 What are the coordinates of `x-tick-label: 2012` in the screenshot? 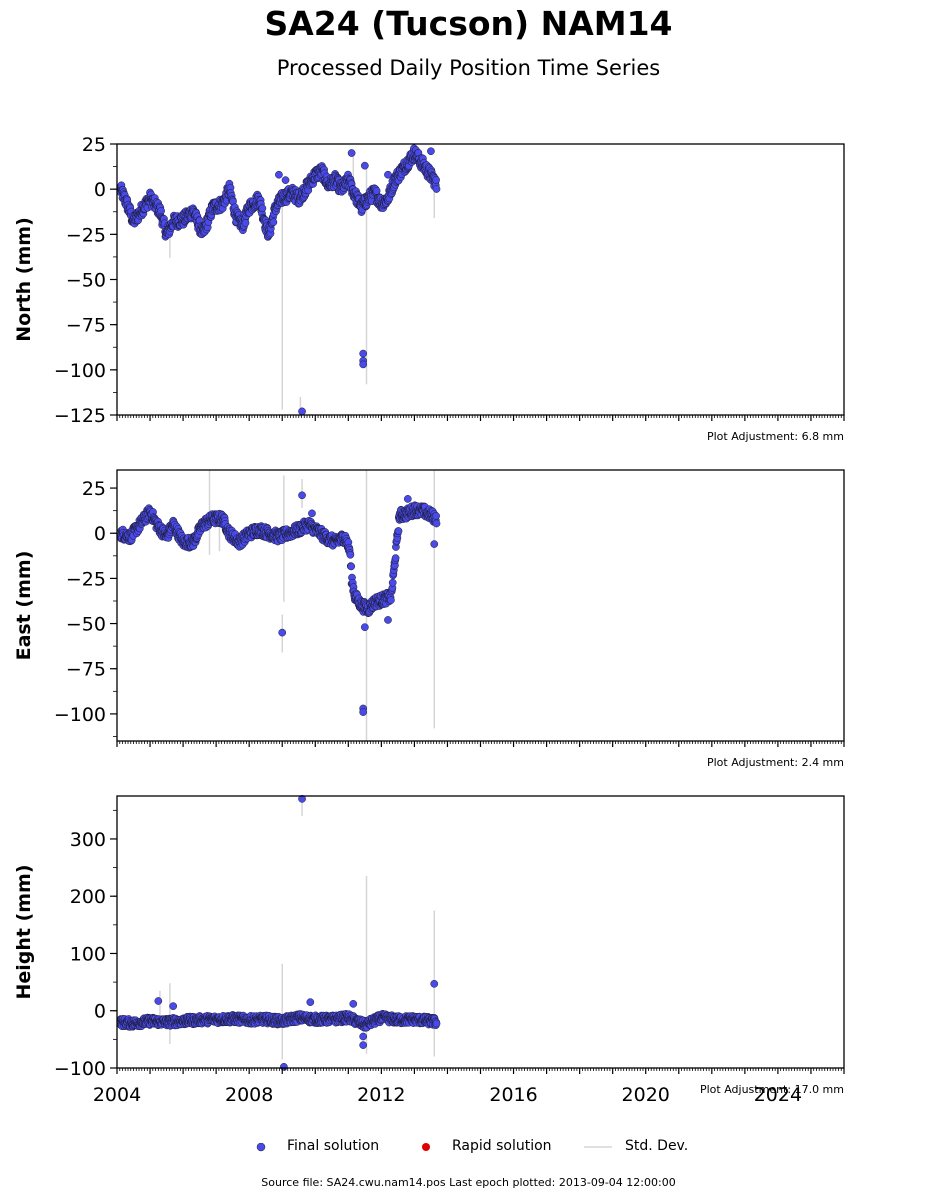 It's located at (381, 1095).